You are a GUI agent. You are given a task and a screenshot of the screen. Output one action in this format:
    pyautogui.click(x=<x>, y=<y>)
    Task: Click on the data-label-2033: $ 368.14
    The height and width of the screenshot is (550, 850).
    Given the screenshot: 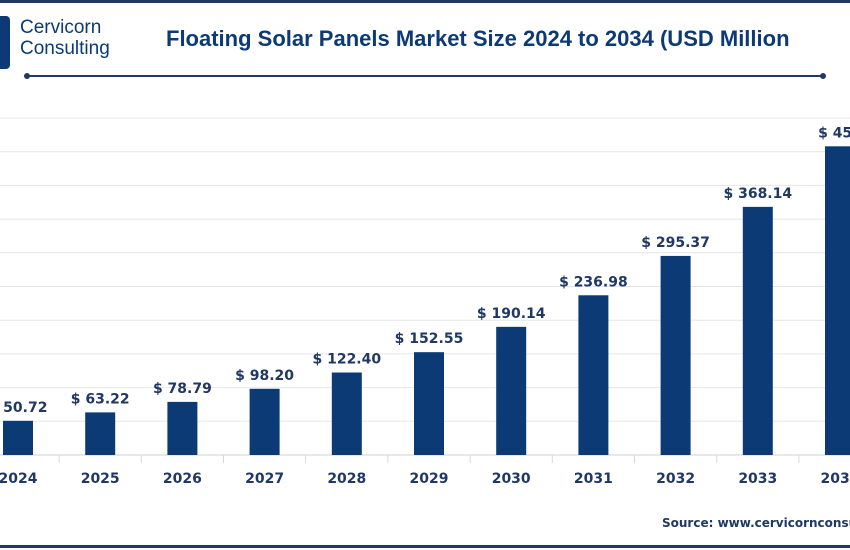 What is the action you would take?
    pyautogui.click(x=757, y=194)
    